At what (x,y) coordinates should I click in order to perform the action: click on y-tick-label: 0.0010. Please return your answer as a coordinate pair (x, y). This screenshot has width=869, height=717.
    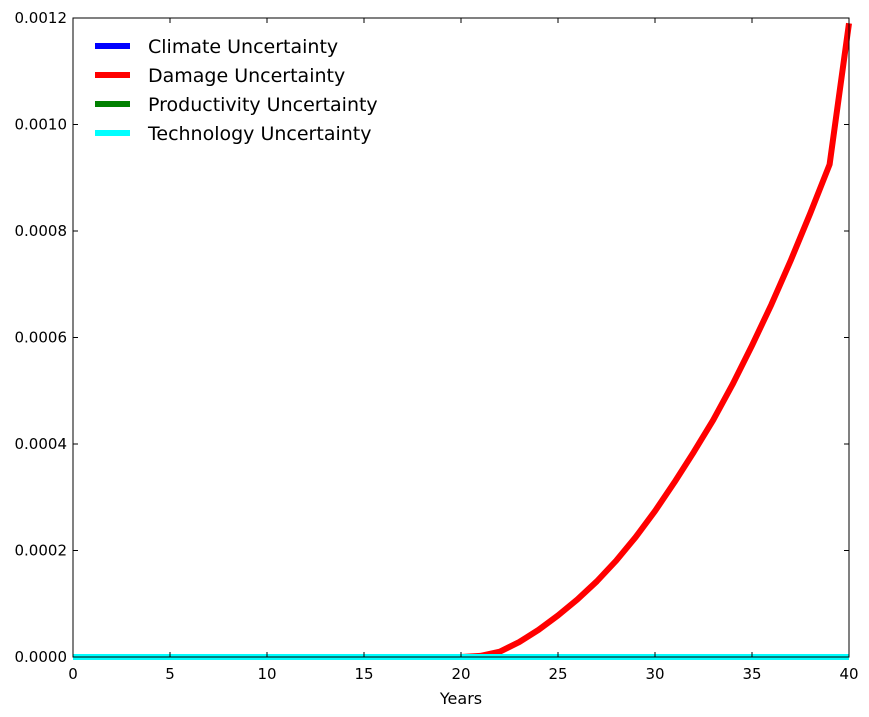
    Looking at the image, I should click on (41, 125).